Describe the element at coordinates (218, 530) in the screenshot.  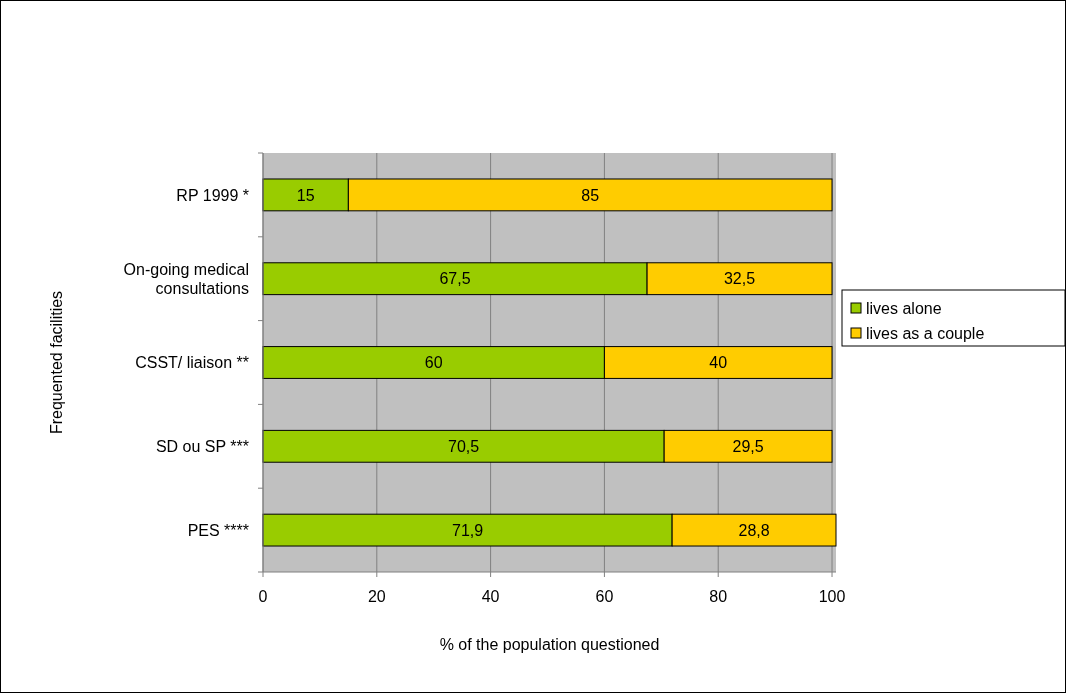
I see `y-tick-label: PES ****` at that location.